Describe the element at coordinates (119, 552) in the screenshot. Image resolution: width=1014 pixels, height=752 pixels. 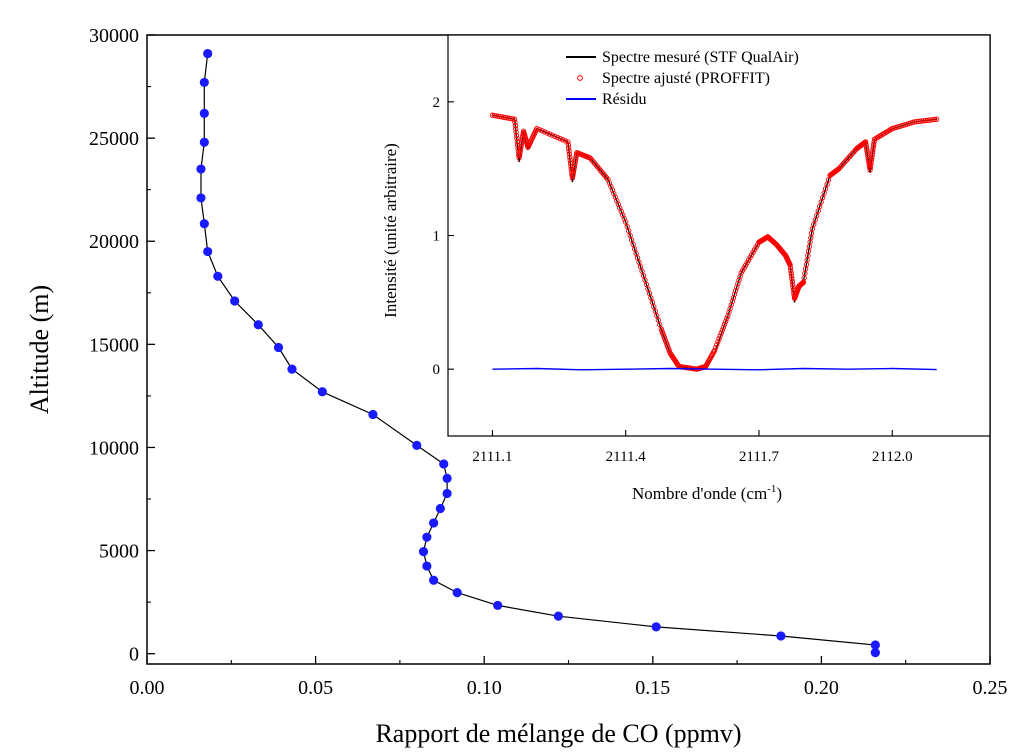
I see `main-y-tick-label: 5000` at that location.